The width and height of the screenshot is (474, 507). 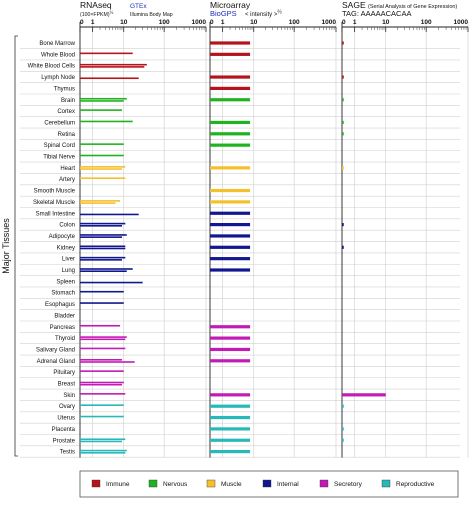 What do you see at coordinates (118, 484) in the screenshot?
I see `legend-label: Immune` at bounding box center [118, 484].